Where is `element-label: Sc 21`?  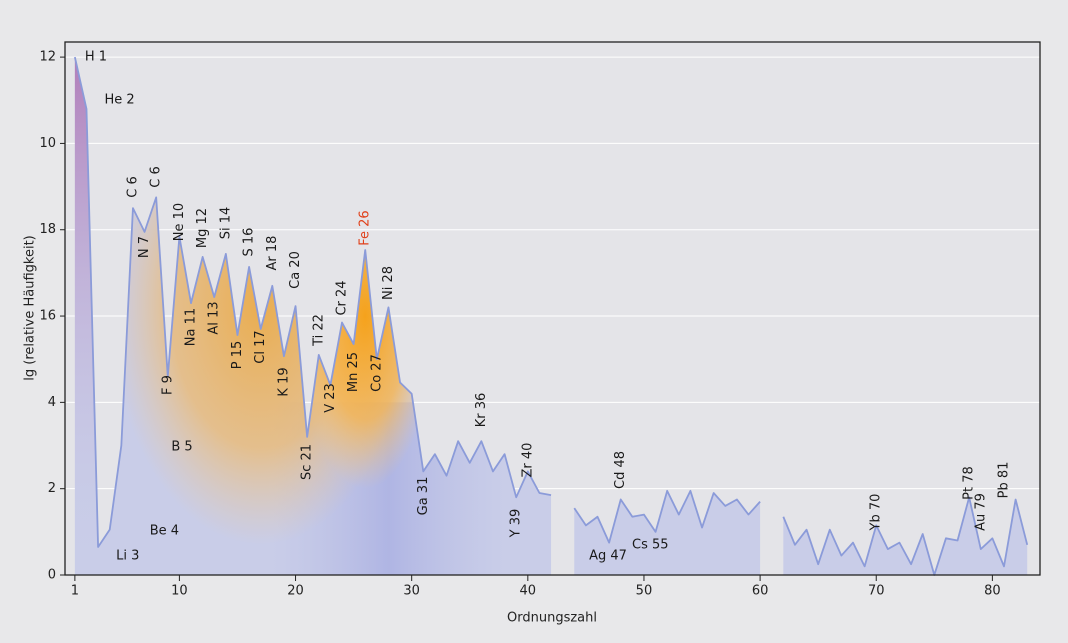
element-label: Sc 21 is located at coordinates (307, 462).